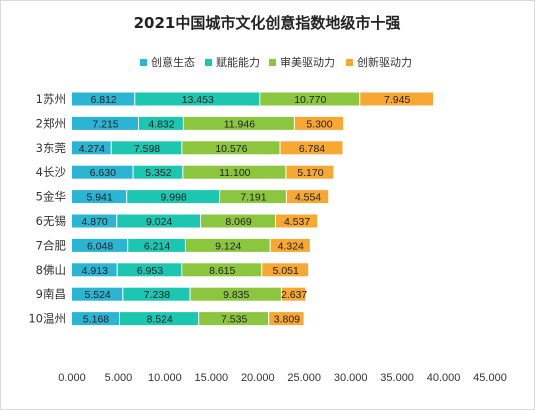 The image size is (535, 410). I want to click on value-label-8-1: 7.238, so click(157, 295).